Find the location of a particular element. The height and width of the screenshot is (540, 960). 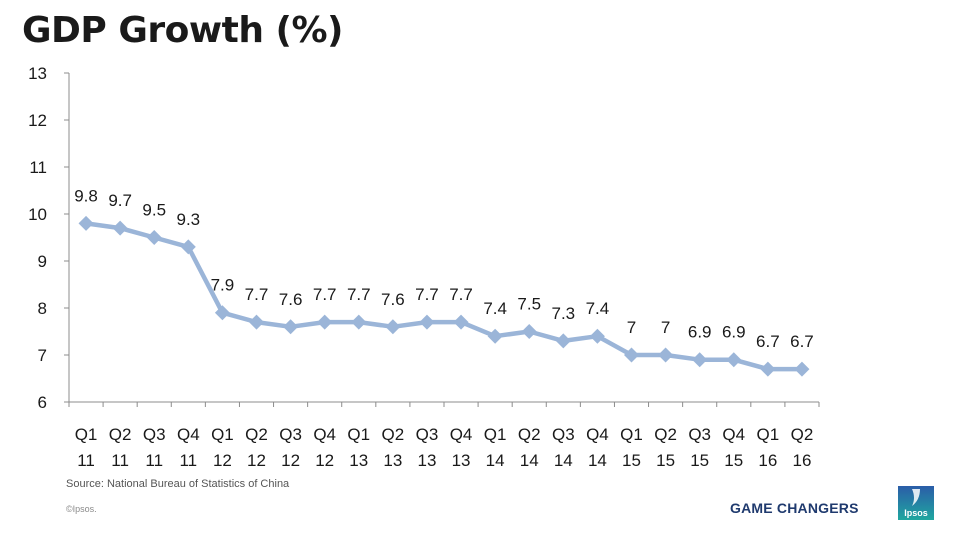

data-label: 7.5 is located at coordinates (529, 304).